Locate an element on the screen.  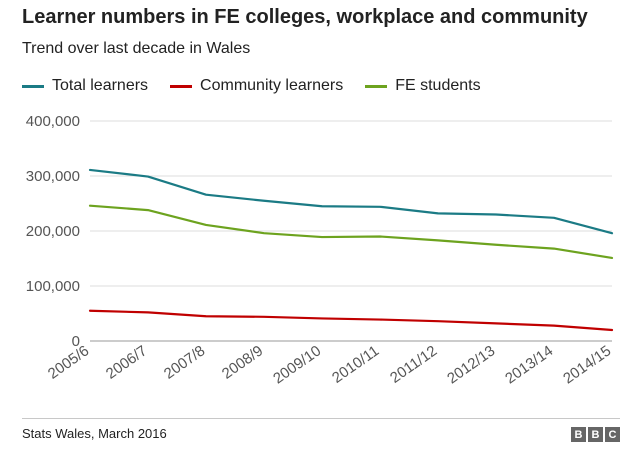
series-line-fe-students is located at coordinates (351, 232).